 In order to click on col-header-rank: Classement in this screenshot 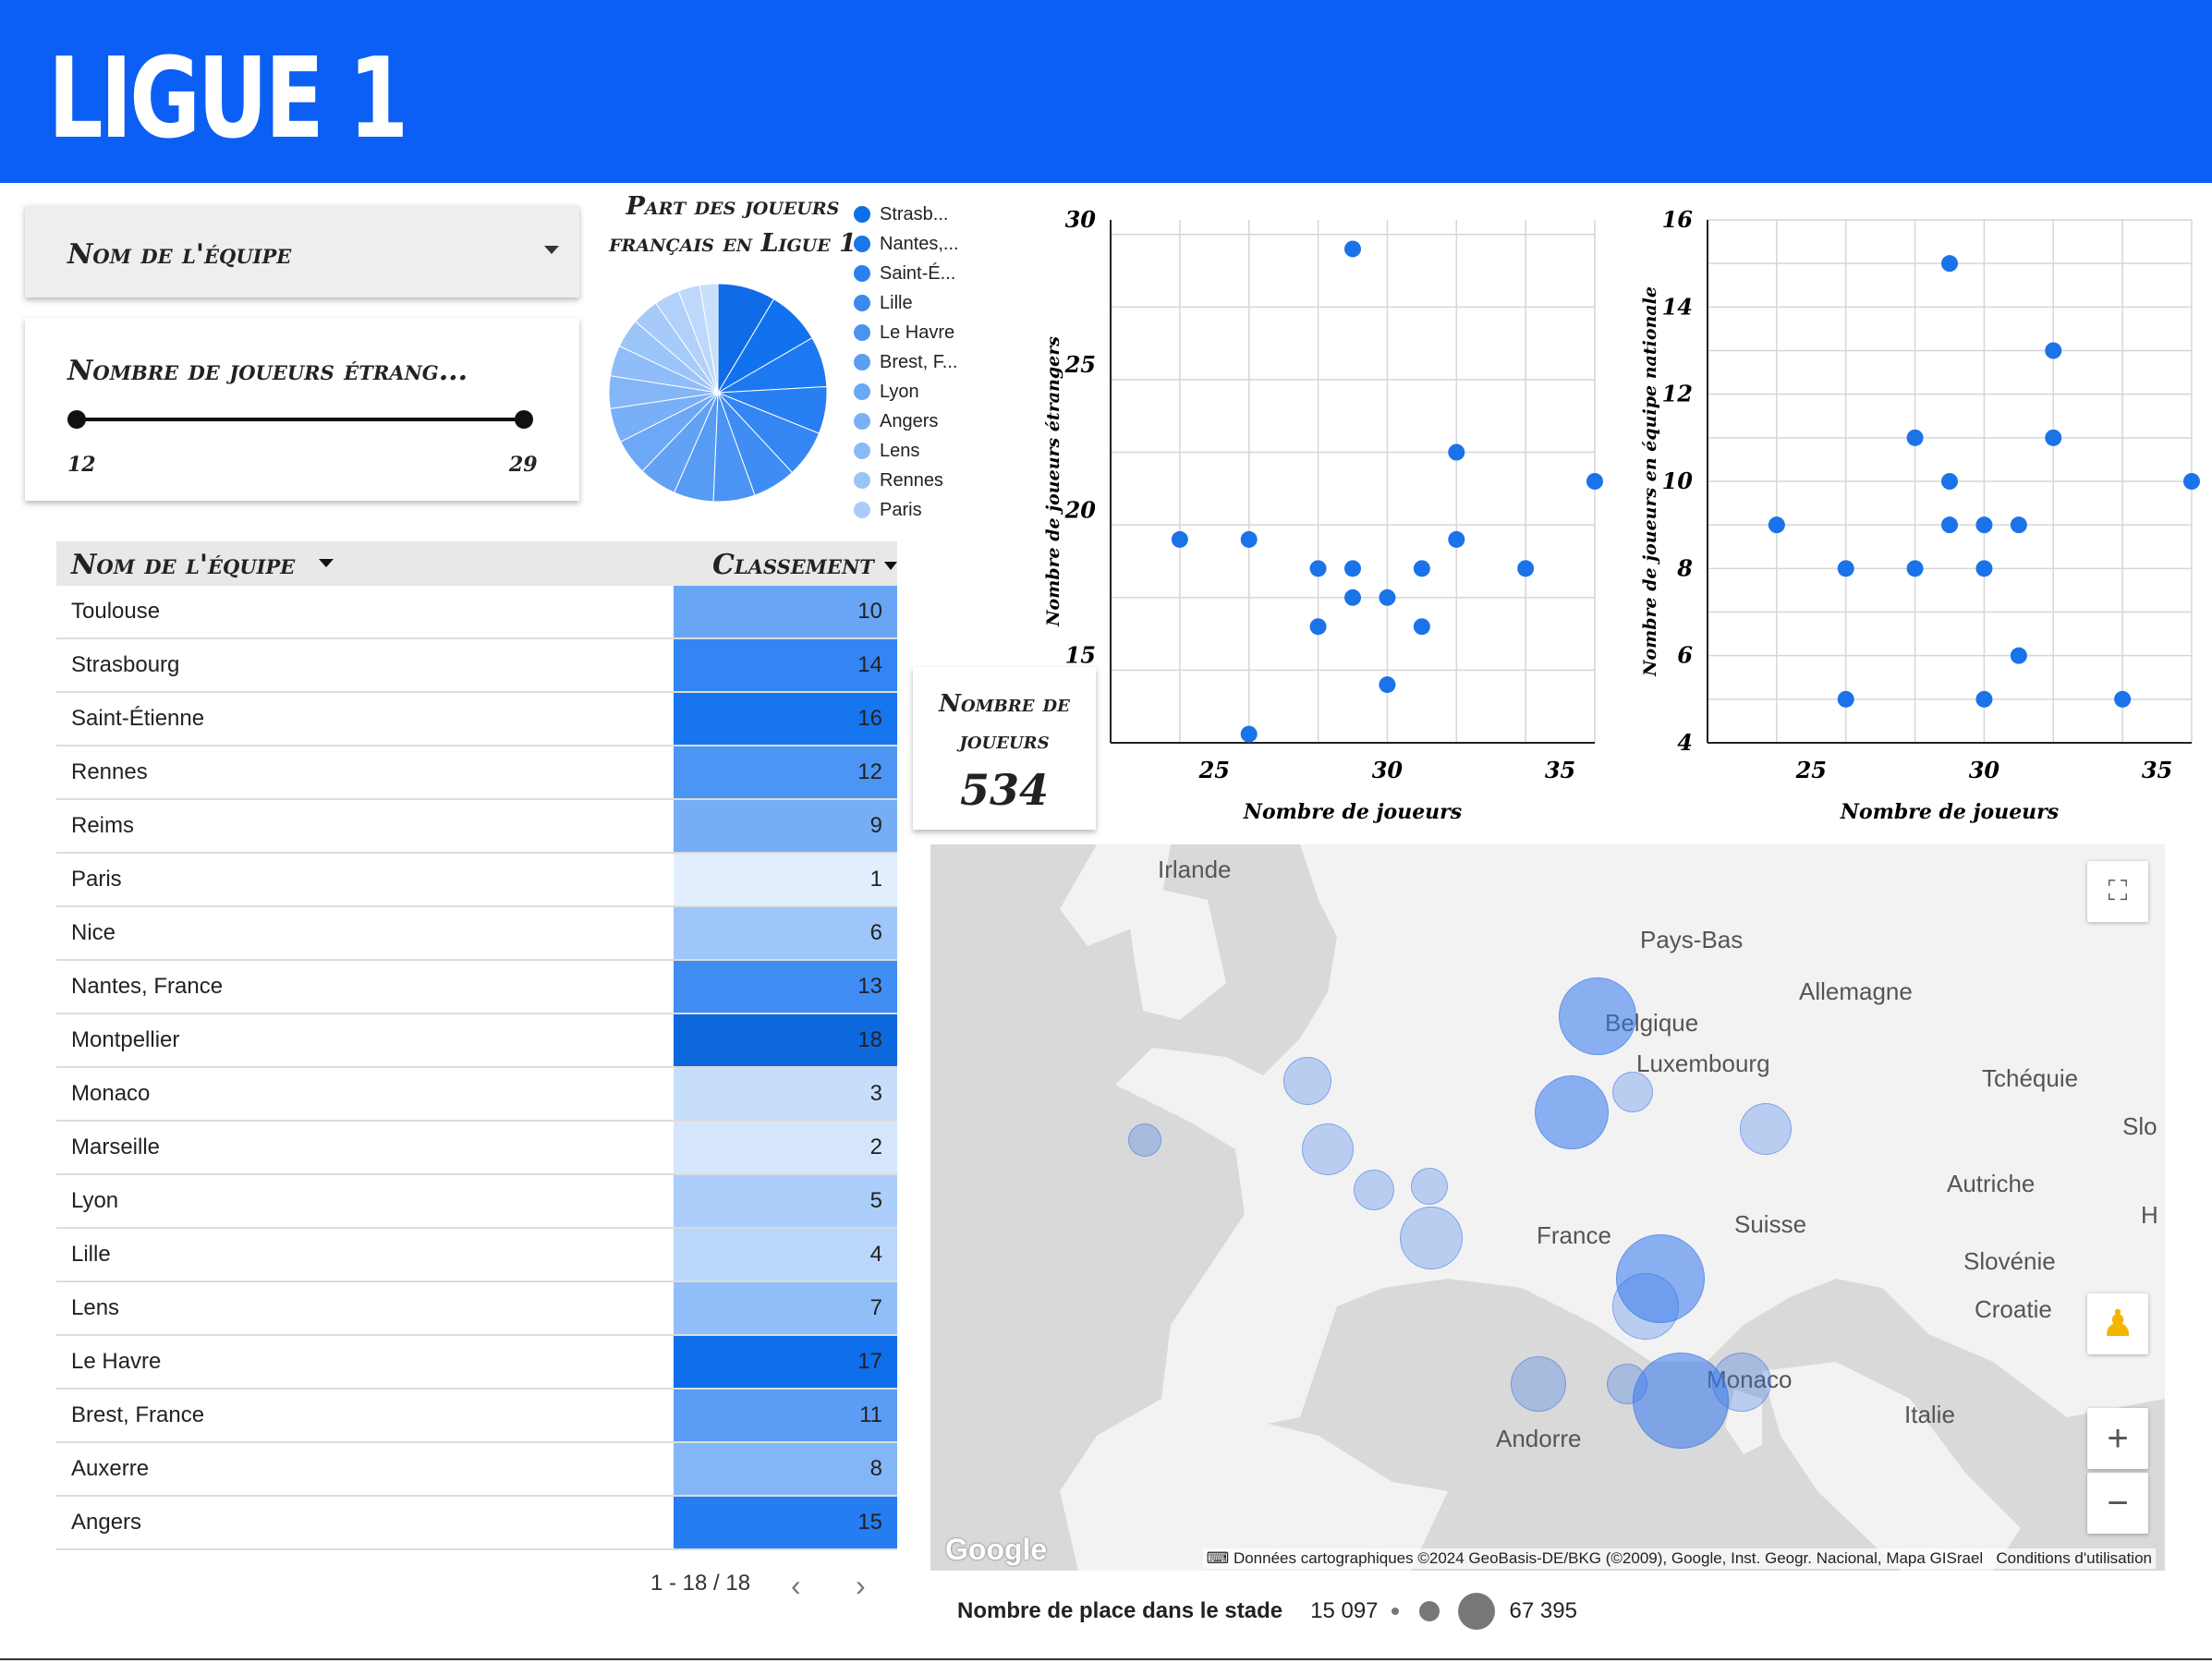, I will do `click(793, 565)`.